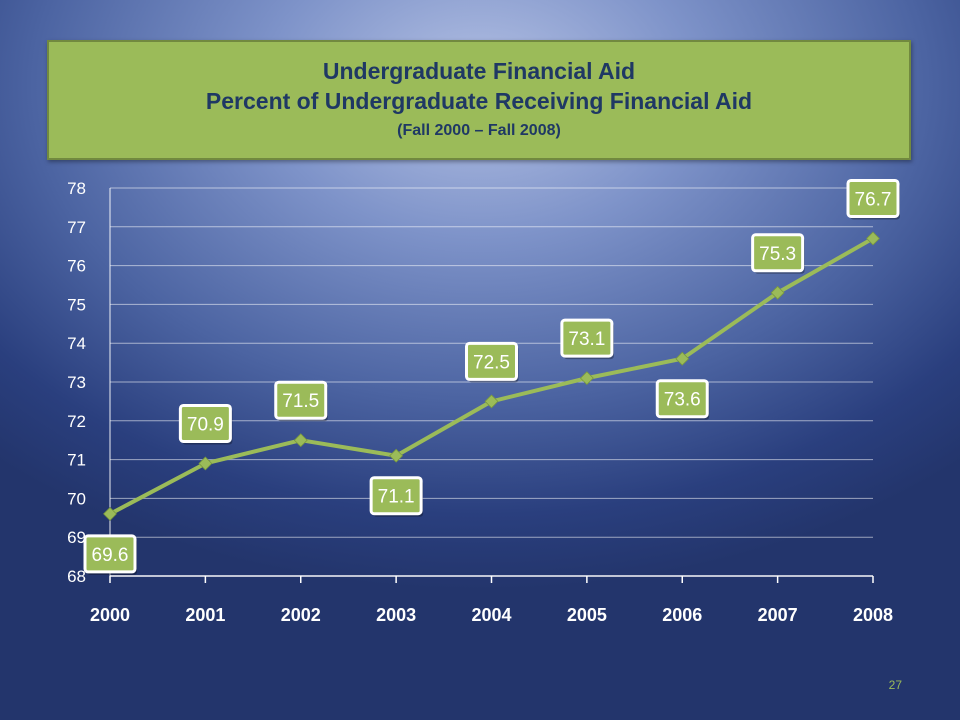 This screenshot has height=720, width=960. I want to click on data-label-text: 72.5, so click(491, 362).